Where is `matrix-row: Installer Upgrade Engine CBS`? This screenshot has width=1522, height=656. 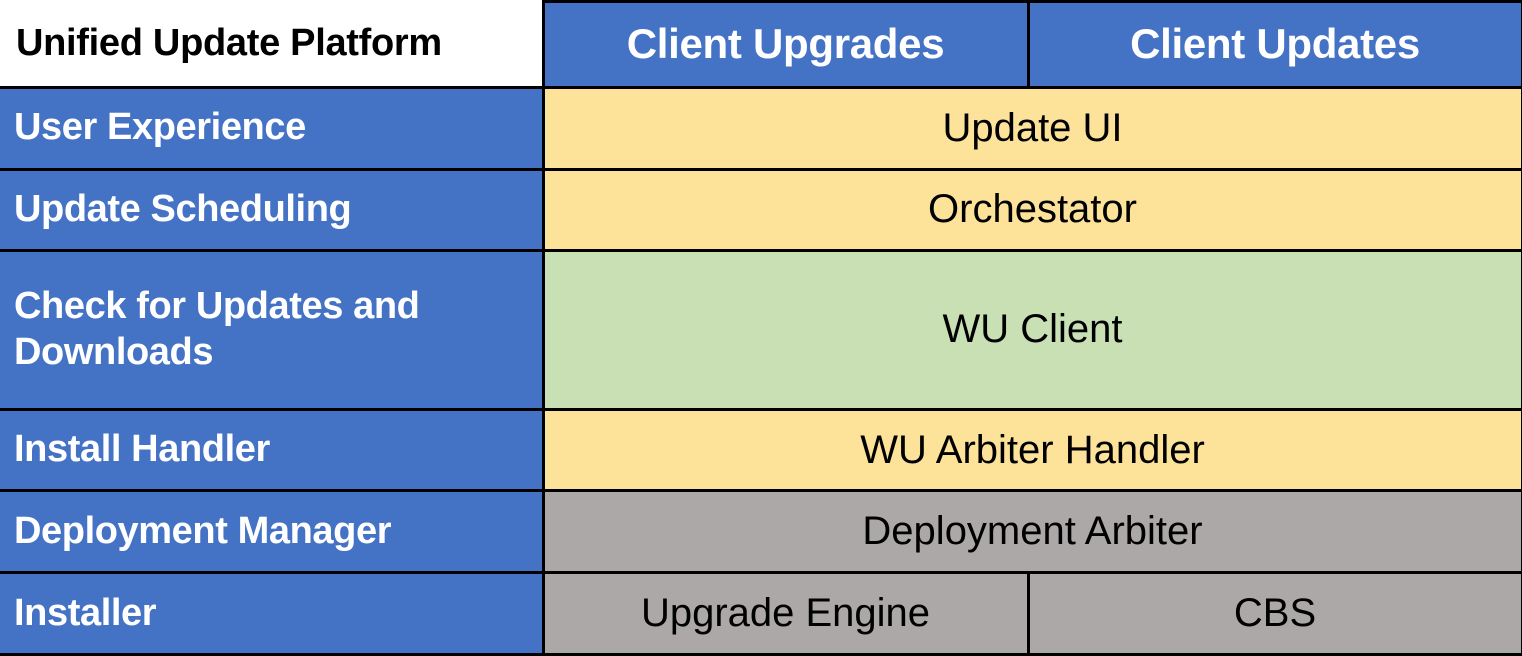 matrix-row: Installer Upgrade Engine CBS is located at coordinates (761, 613).